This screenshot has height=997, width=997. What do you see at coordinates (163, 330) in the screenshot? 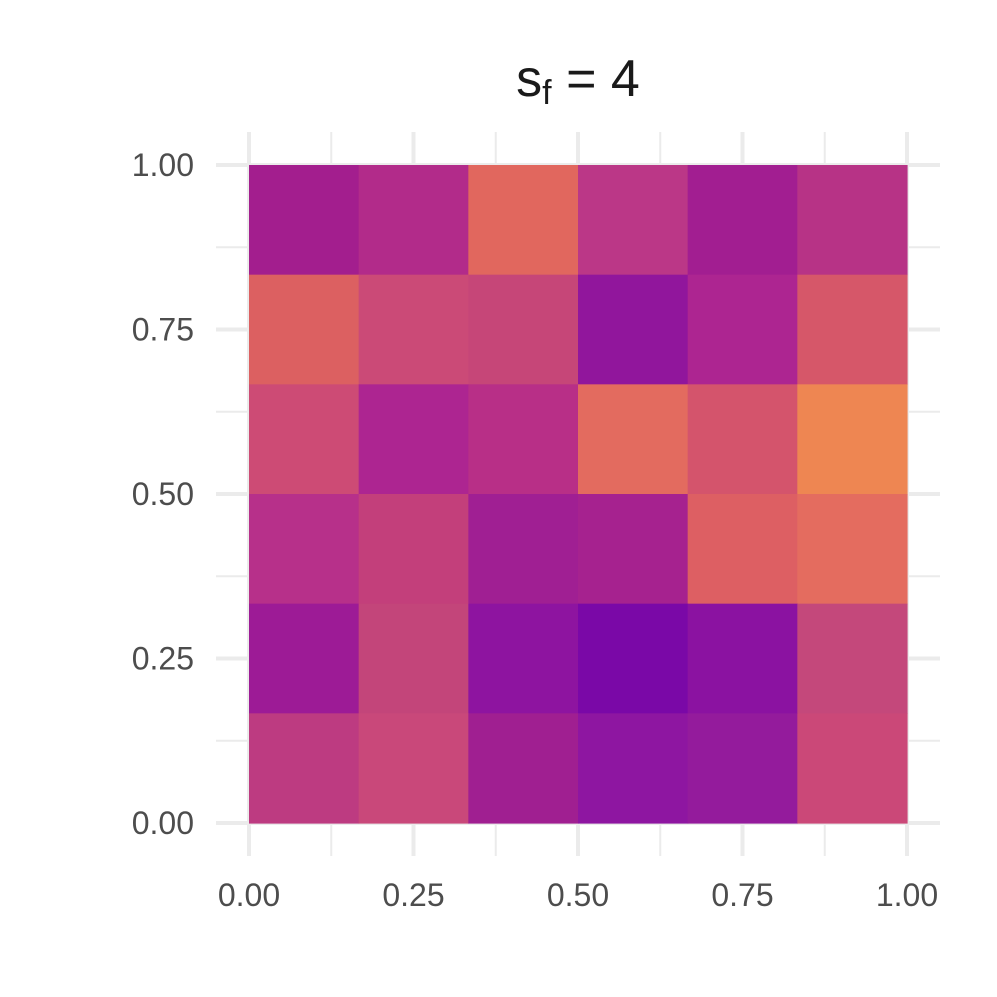
I see `y-tick-label: 0.75` at bounding box center [163, 330].